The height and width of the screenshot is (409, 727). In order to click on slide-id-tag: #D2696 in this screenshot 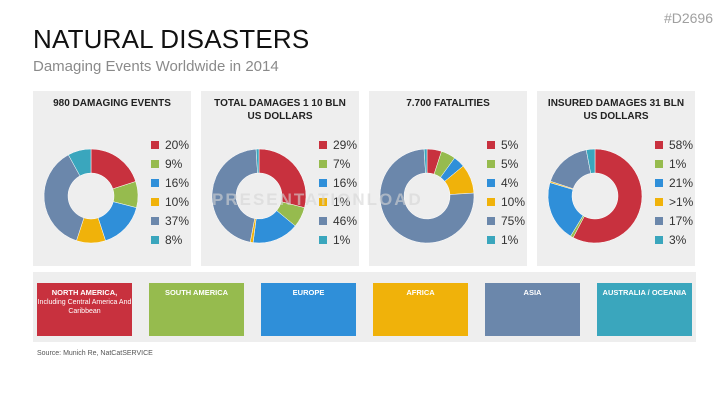, I will do `click(688, 18)`.